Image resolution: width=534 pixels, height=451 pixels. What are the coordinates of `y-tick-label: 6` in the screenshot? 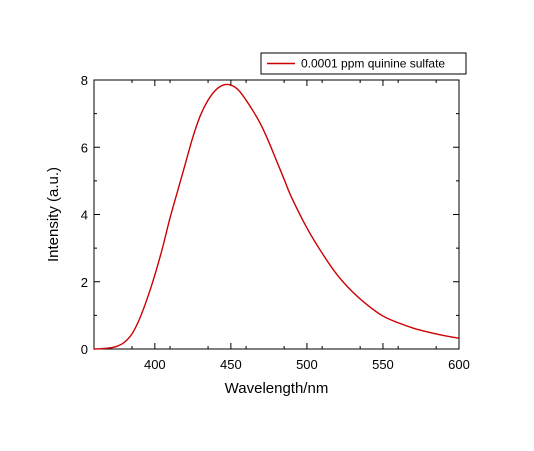 It's located at (84, 147).